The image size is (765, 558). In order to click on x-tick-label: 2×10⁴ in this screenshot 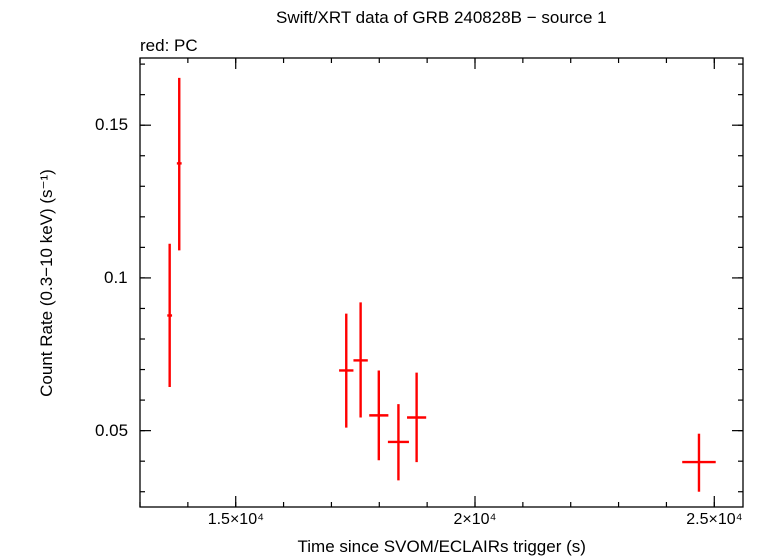, I will do `click(475, 519)`.